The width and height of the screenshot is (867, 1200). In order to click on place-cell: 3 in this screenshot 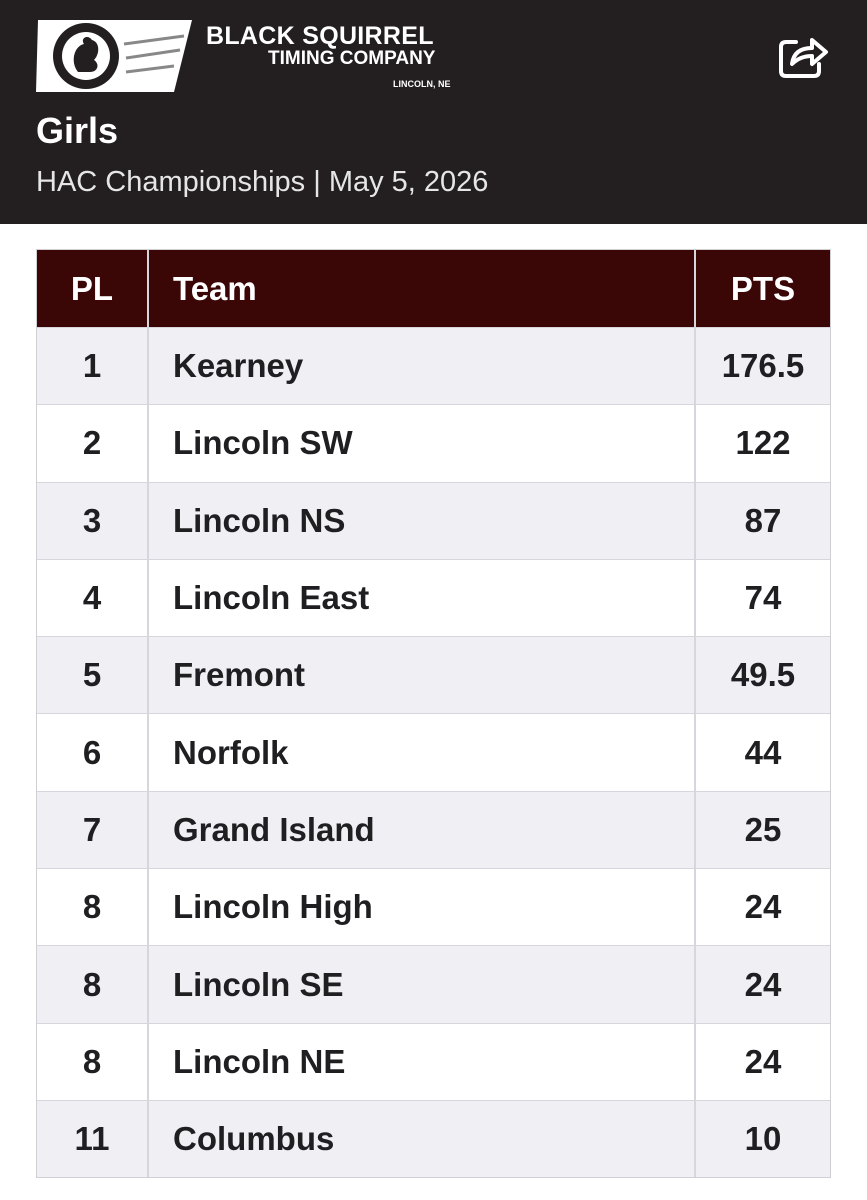, I will do `click(93, 520)`.